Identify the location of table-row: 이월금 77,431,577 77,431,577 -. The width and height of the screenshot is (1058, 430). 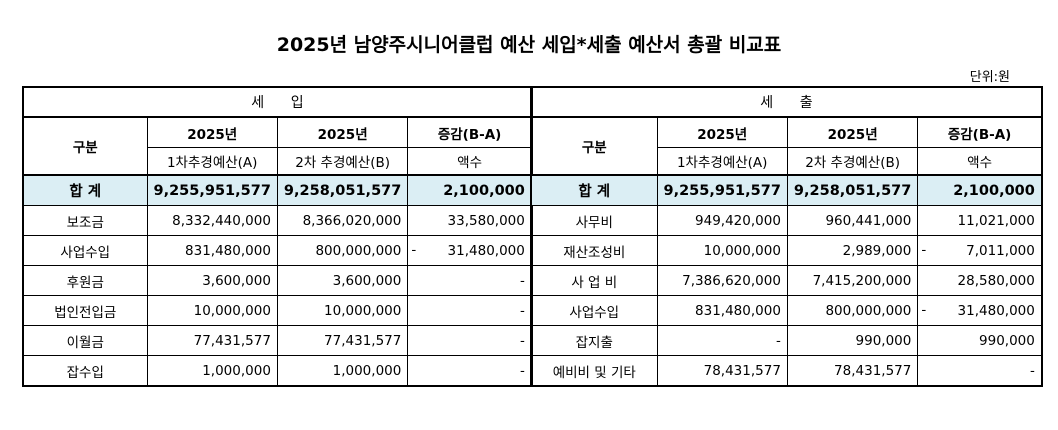
(277, 340).